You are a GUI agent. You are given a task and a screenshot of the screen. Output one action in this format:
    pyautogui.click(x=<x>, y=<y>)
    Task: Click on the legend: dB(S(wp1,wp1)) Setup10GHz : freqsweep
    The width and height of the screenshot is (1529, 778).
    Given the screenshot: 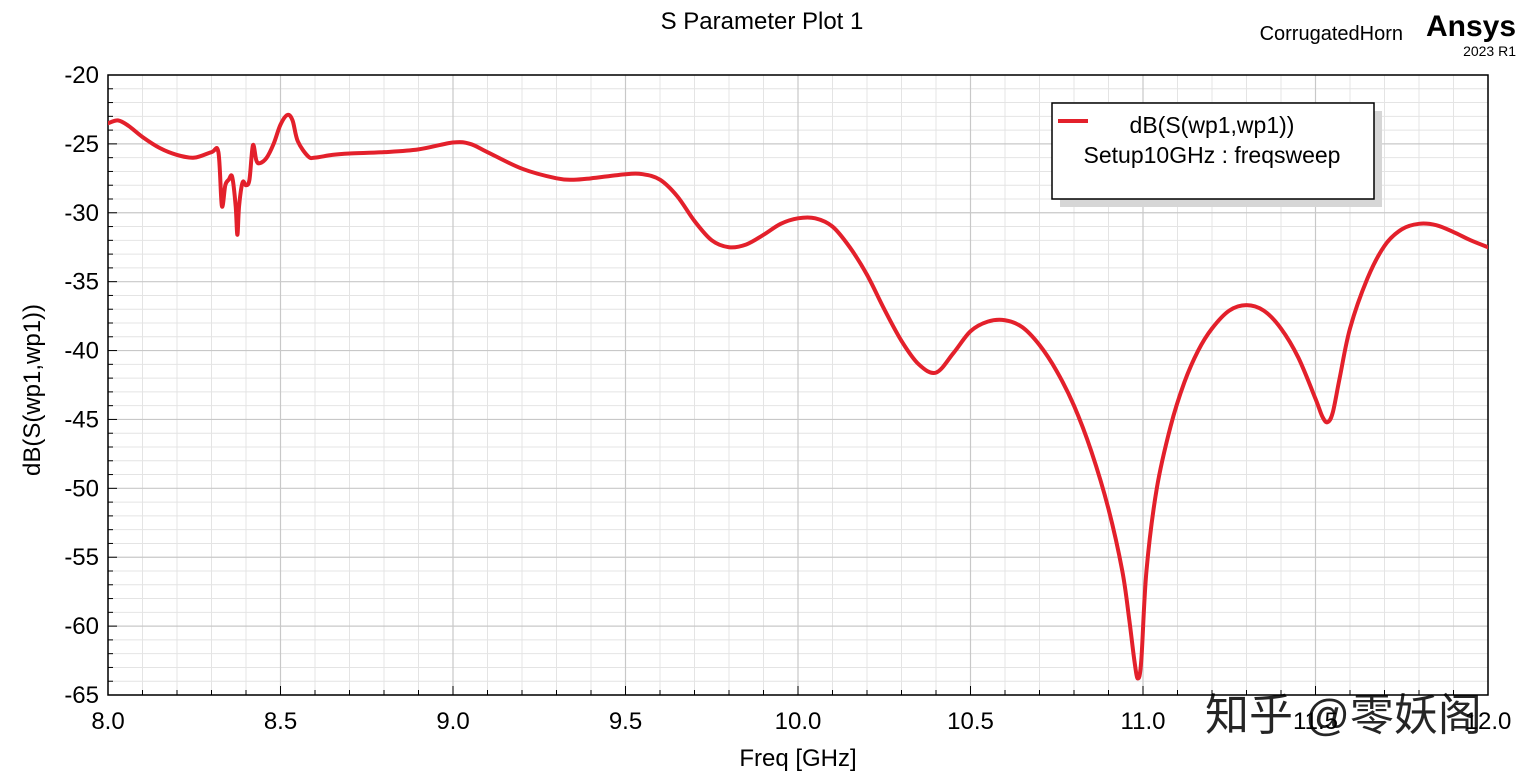 What is the action you would take?
    pyautogui.click(x=1216, y=154)
    